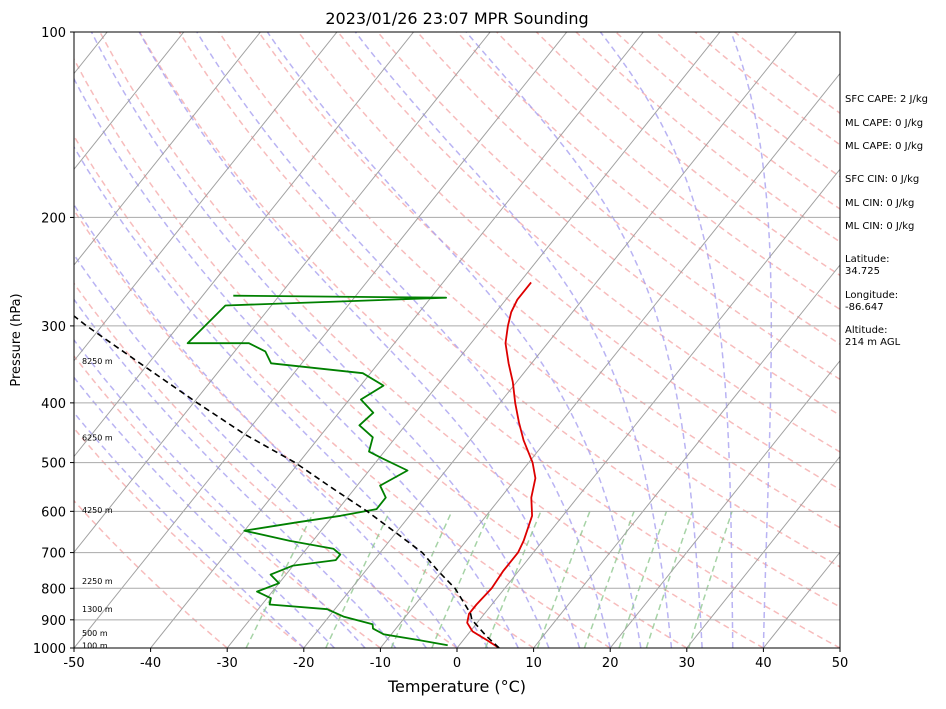  I want to click on altitude-label: Altitude:, so click(866, 330).